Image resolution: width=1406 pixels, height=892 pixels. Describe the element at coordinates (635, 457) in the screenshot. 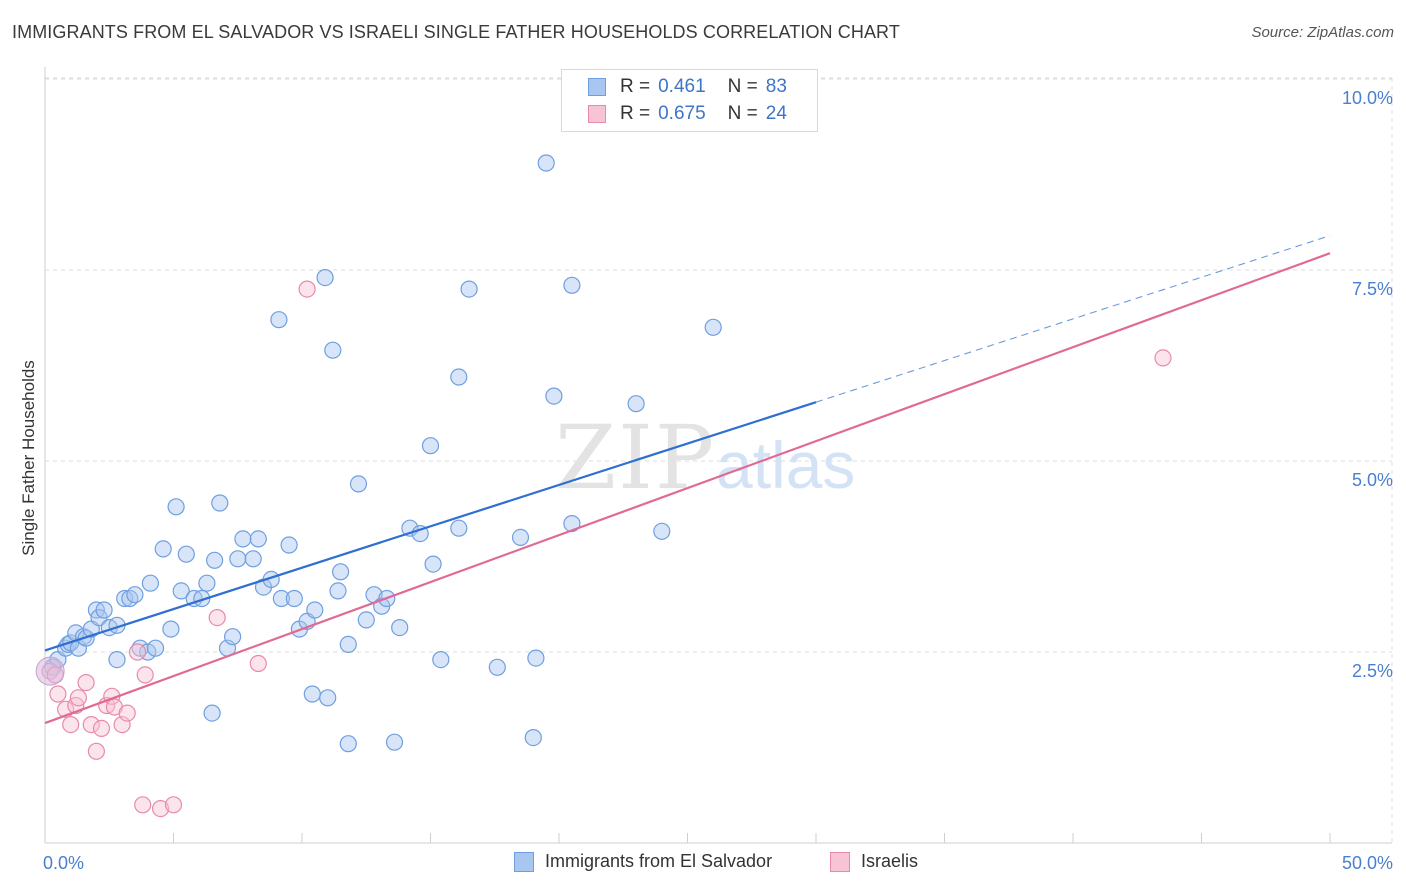

I see `watermark-zip: ZIP` at that location.